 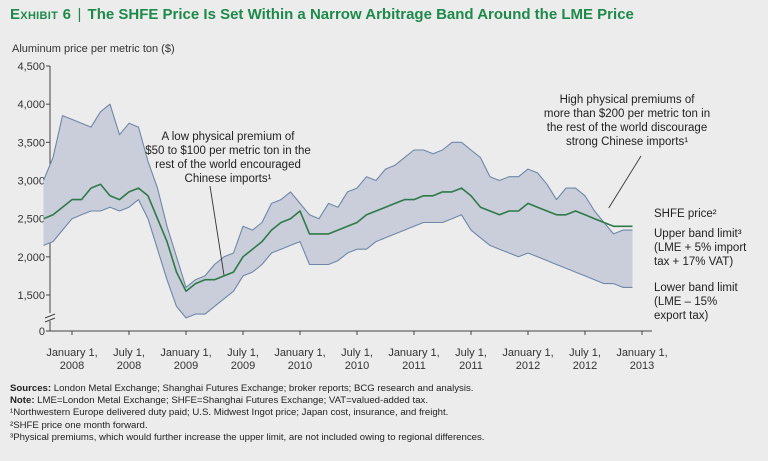 What do you see at coordinates (50, 318) in the screenshot?
I see `axis-break-icon` at bounding box center [50, 318].